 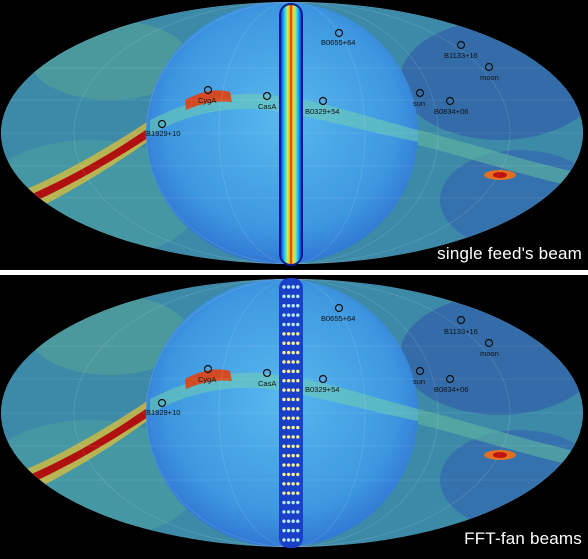 What do you see at coordinates (207, 100) in the screenshot?
I see `source-label: CygA` at bounding box center [207, 100].